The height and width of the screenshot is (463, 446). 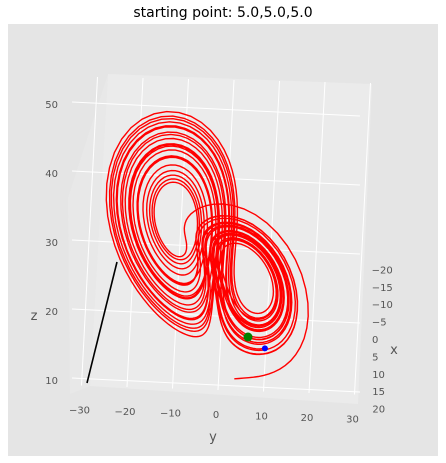 I want to click on chart-title: starting point: 5.0,5.0,5.0, so click(x=222, y=13).